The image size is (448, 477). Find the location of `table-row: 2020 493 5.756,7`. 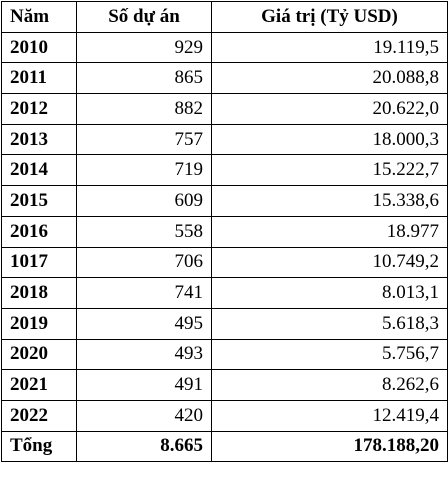

table-row: 2020 493 5.756,7 is located at coordinates (224, 354).